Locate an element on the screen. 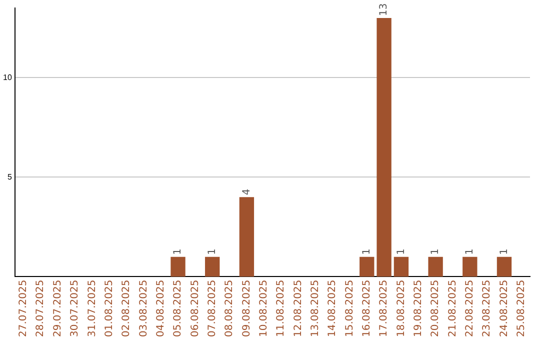 This screenshot has width=540, height=340. x-tick-label: 21.08.2025 is located at coordinates (452, 309).